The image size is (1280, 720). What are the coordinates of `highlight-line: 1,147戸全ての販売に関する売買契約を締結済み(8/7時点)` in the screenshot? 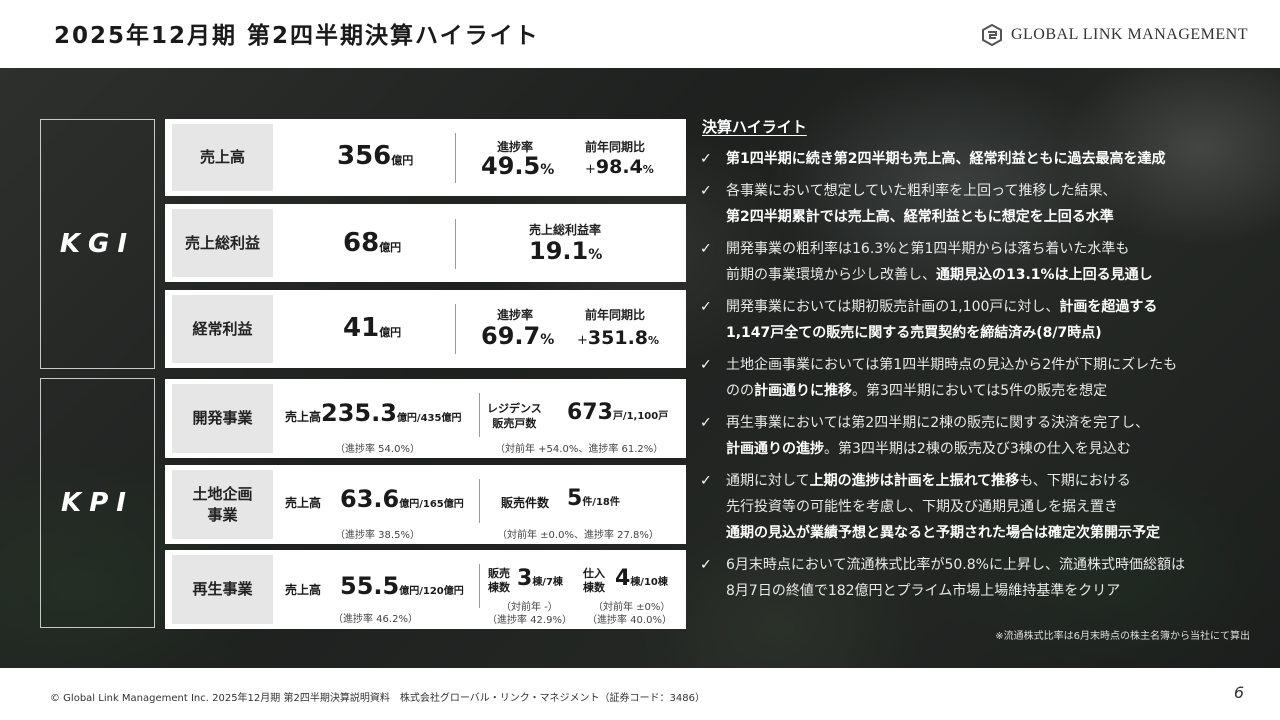 It's located at (993, 333).